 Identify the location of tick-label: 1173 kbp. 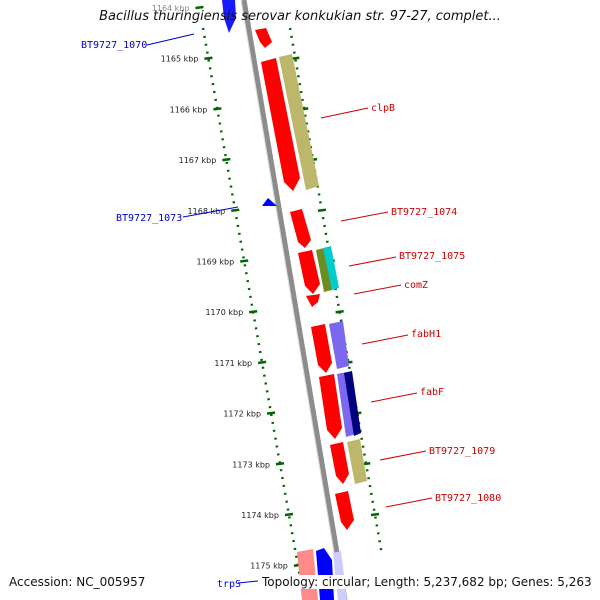
(251, 464).